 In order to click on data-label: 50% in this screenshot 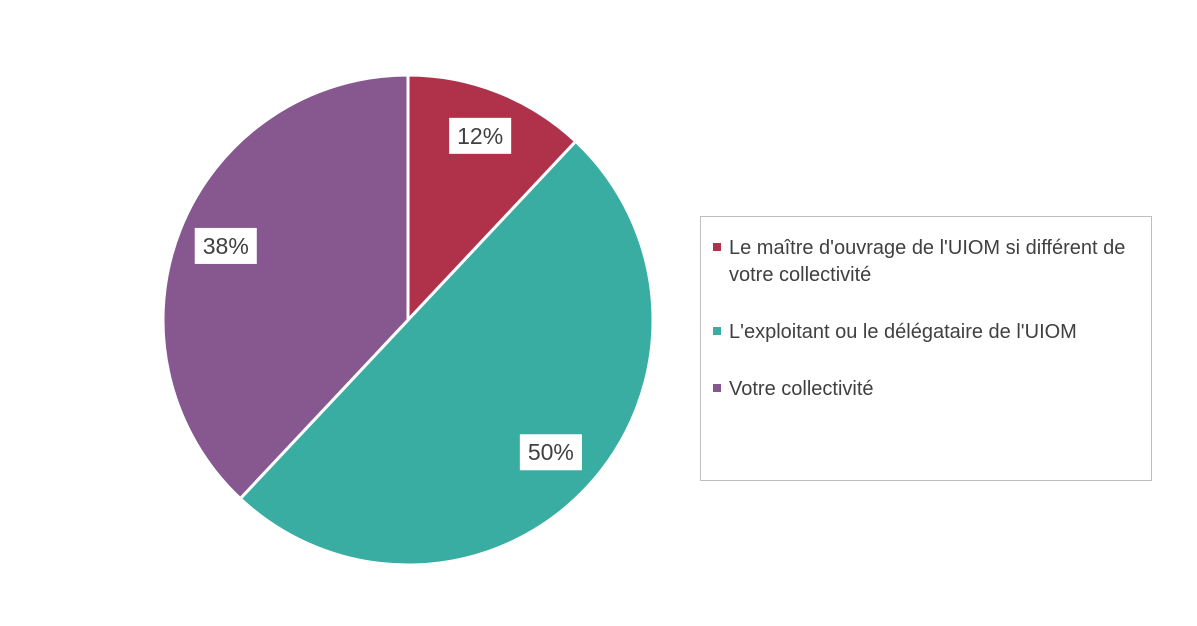, I will do `click(551, 452)`.